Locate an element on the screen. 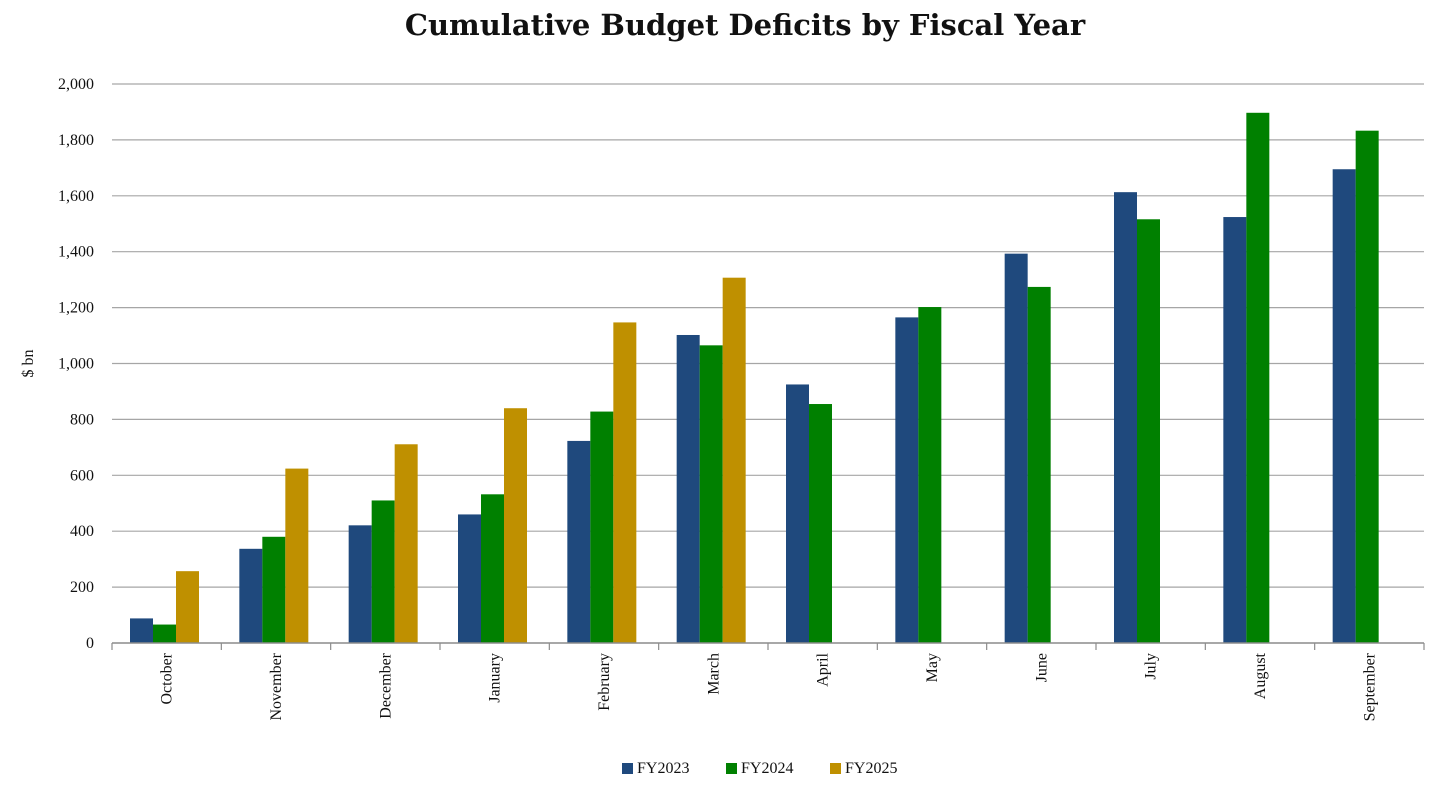  legend-item-fy2024: FY2024 is located at coordinates (759, 768).